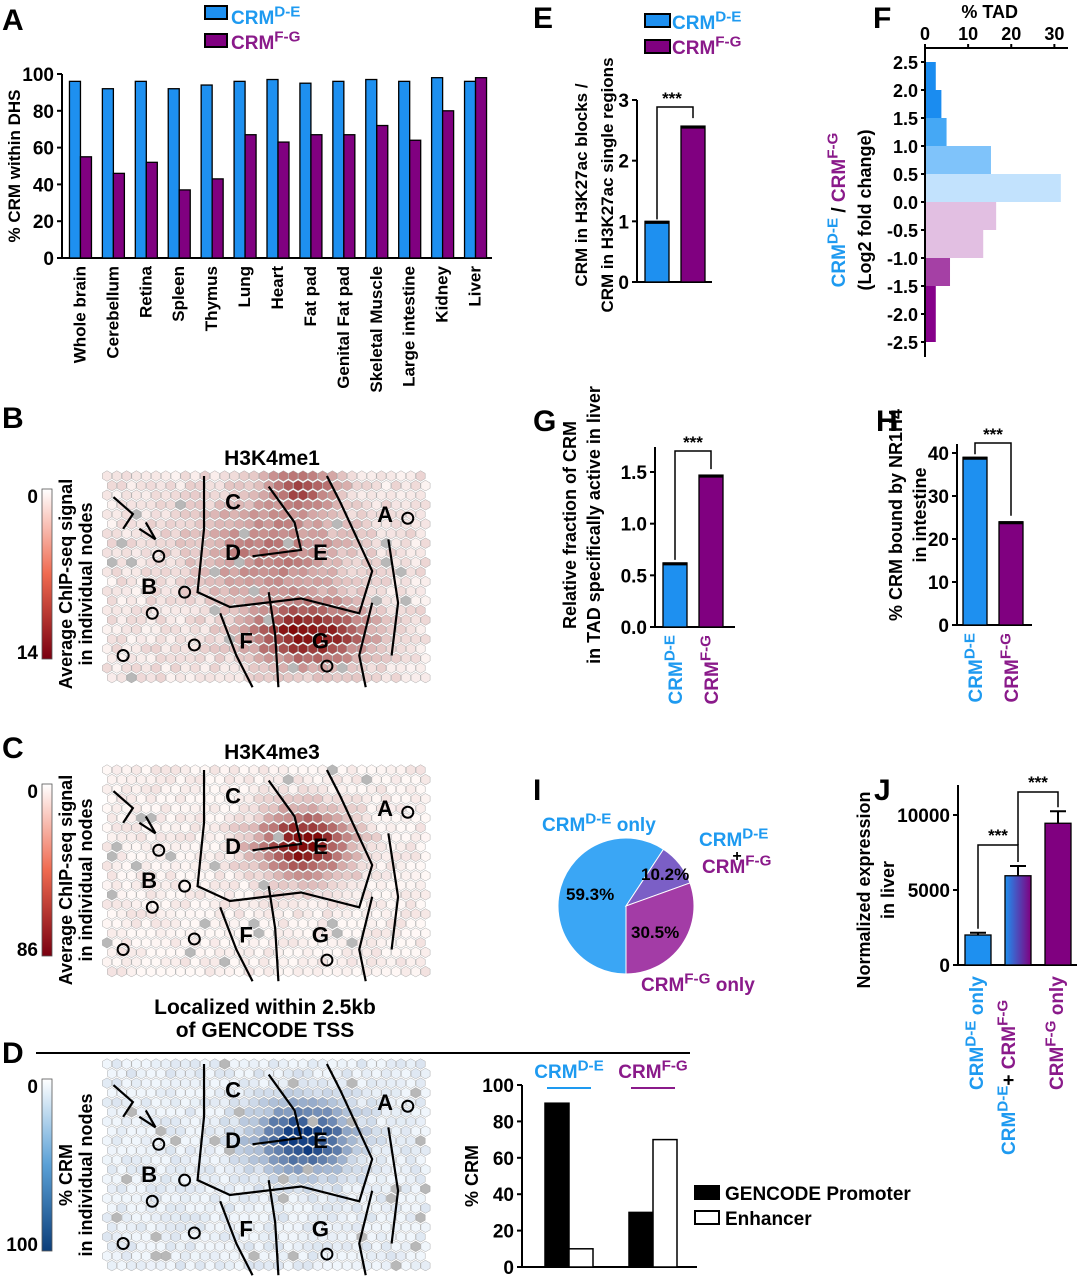  What do you see at coordinates (32, 497) in the screenshot?
I see `colorbar-min-label: 0` at bounding box center [32, 497].